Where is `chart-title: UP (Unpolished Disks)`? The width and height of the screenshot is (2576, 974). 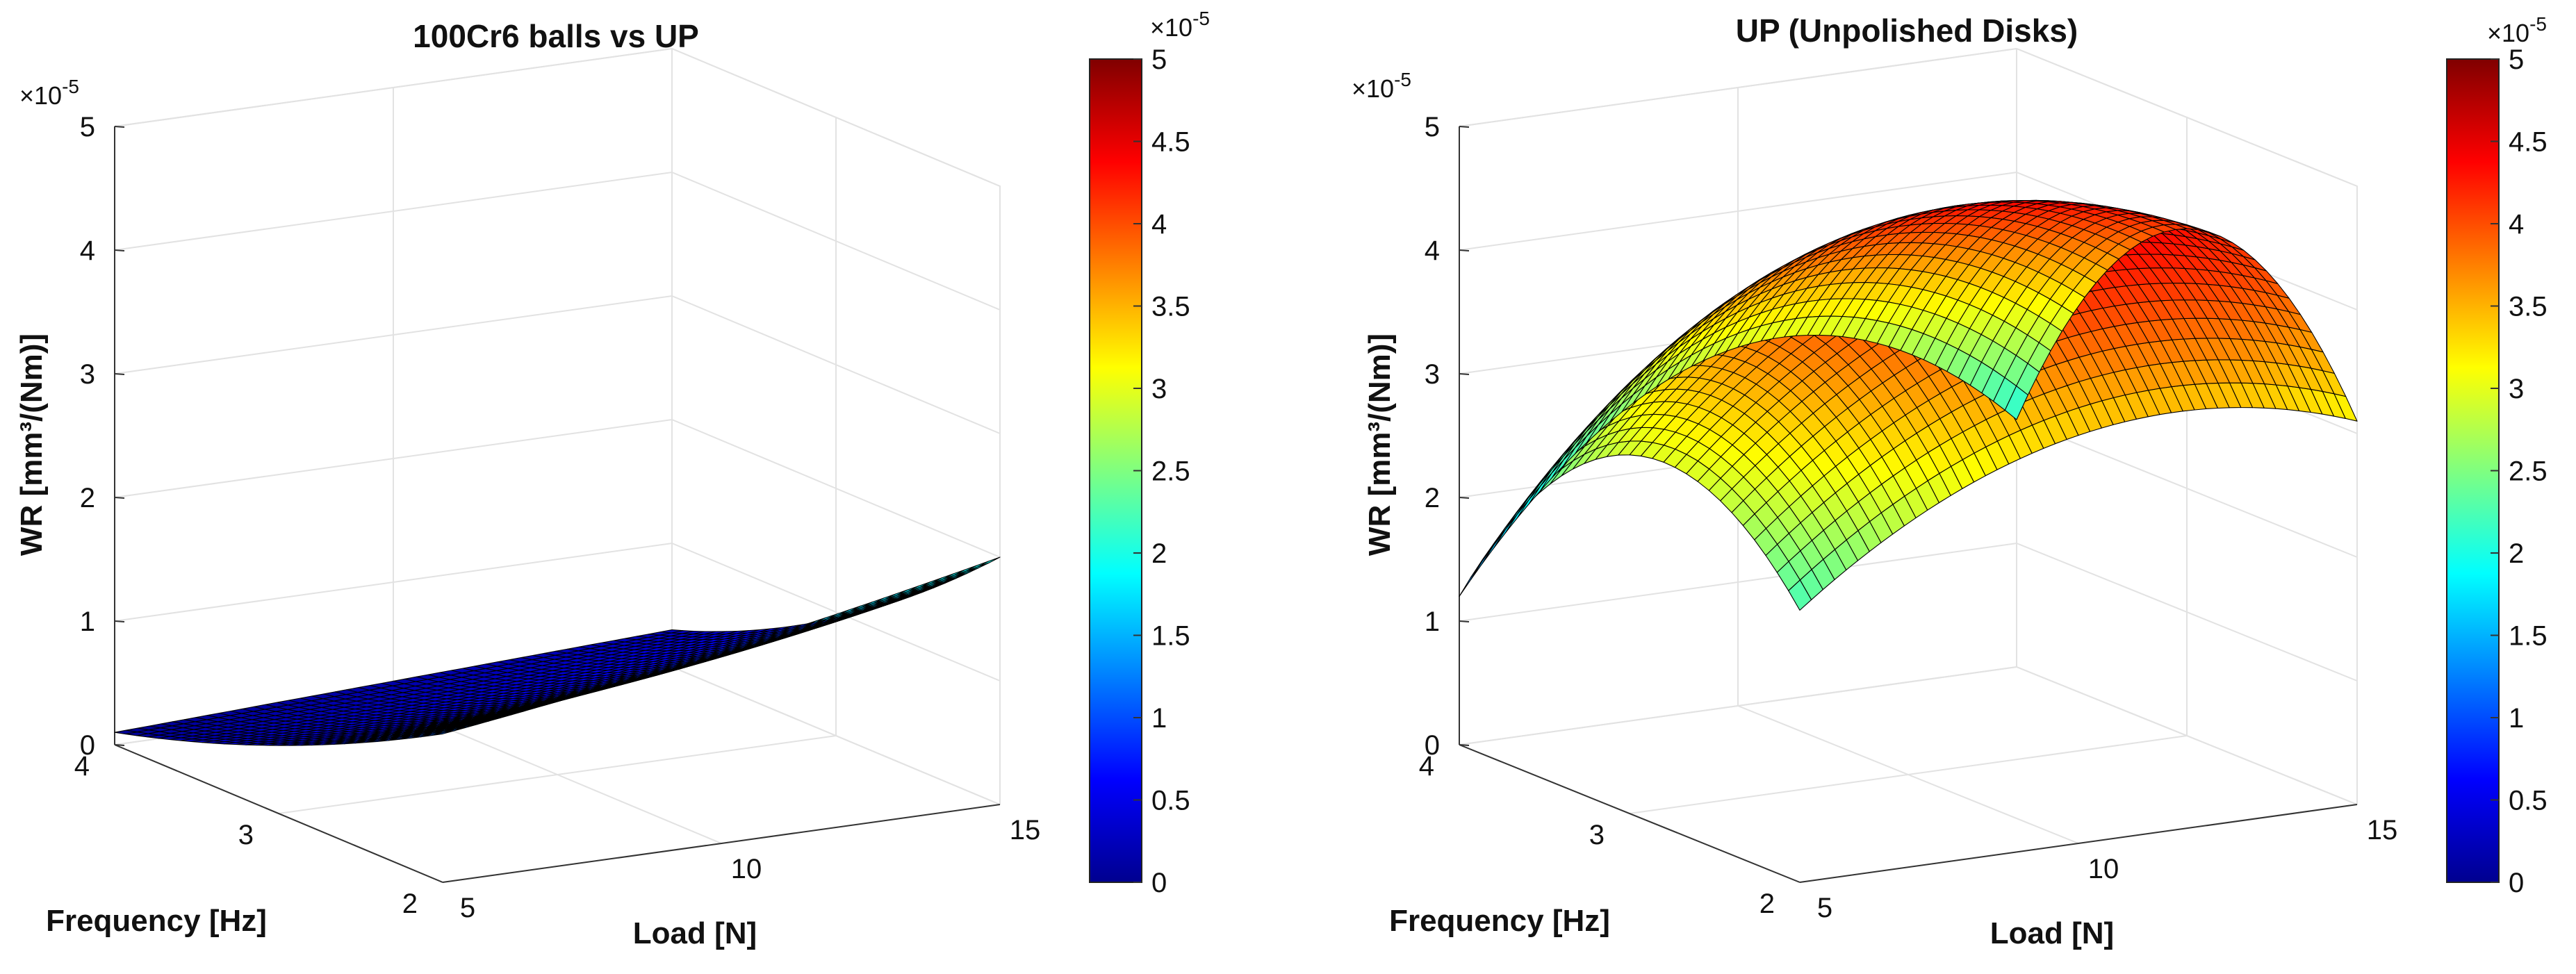
chart-title: UP (Unpolished Disks) is located at coordinates (1907, 31).